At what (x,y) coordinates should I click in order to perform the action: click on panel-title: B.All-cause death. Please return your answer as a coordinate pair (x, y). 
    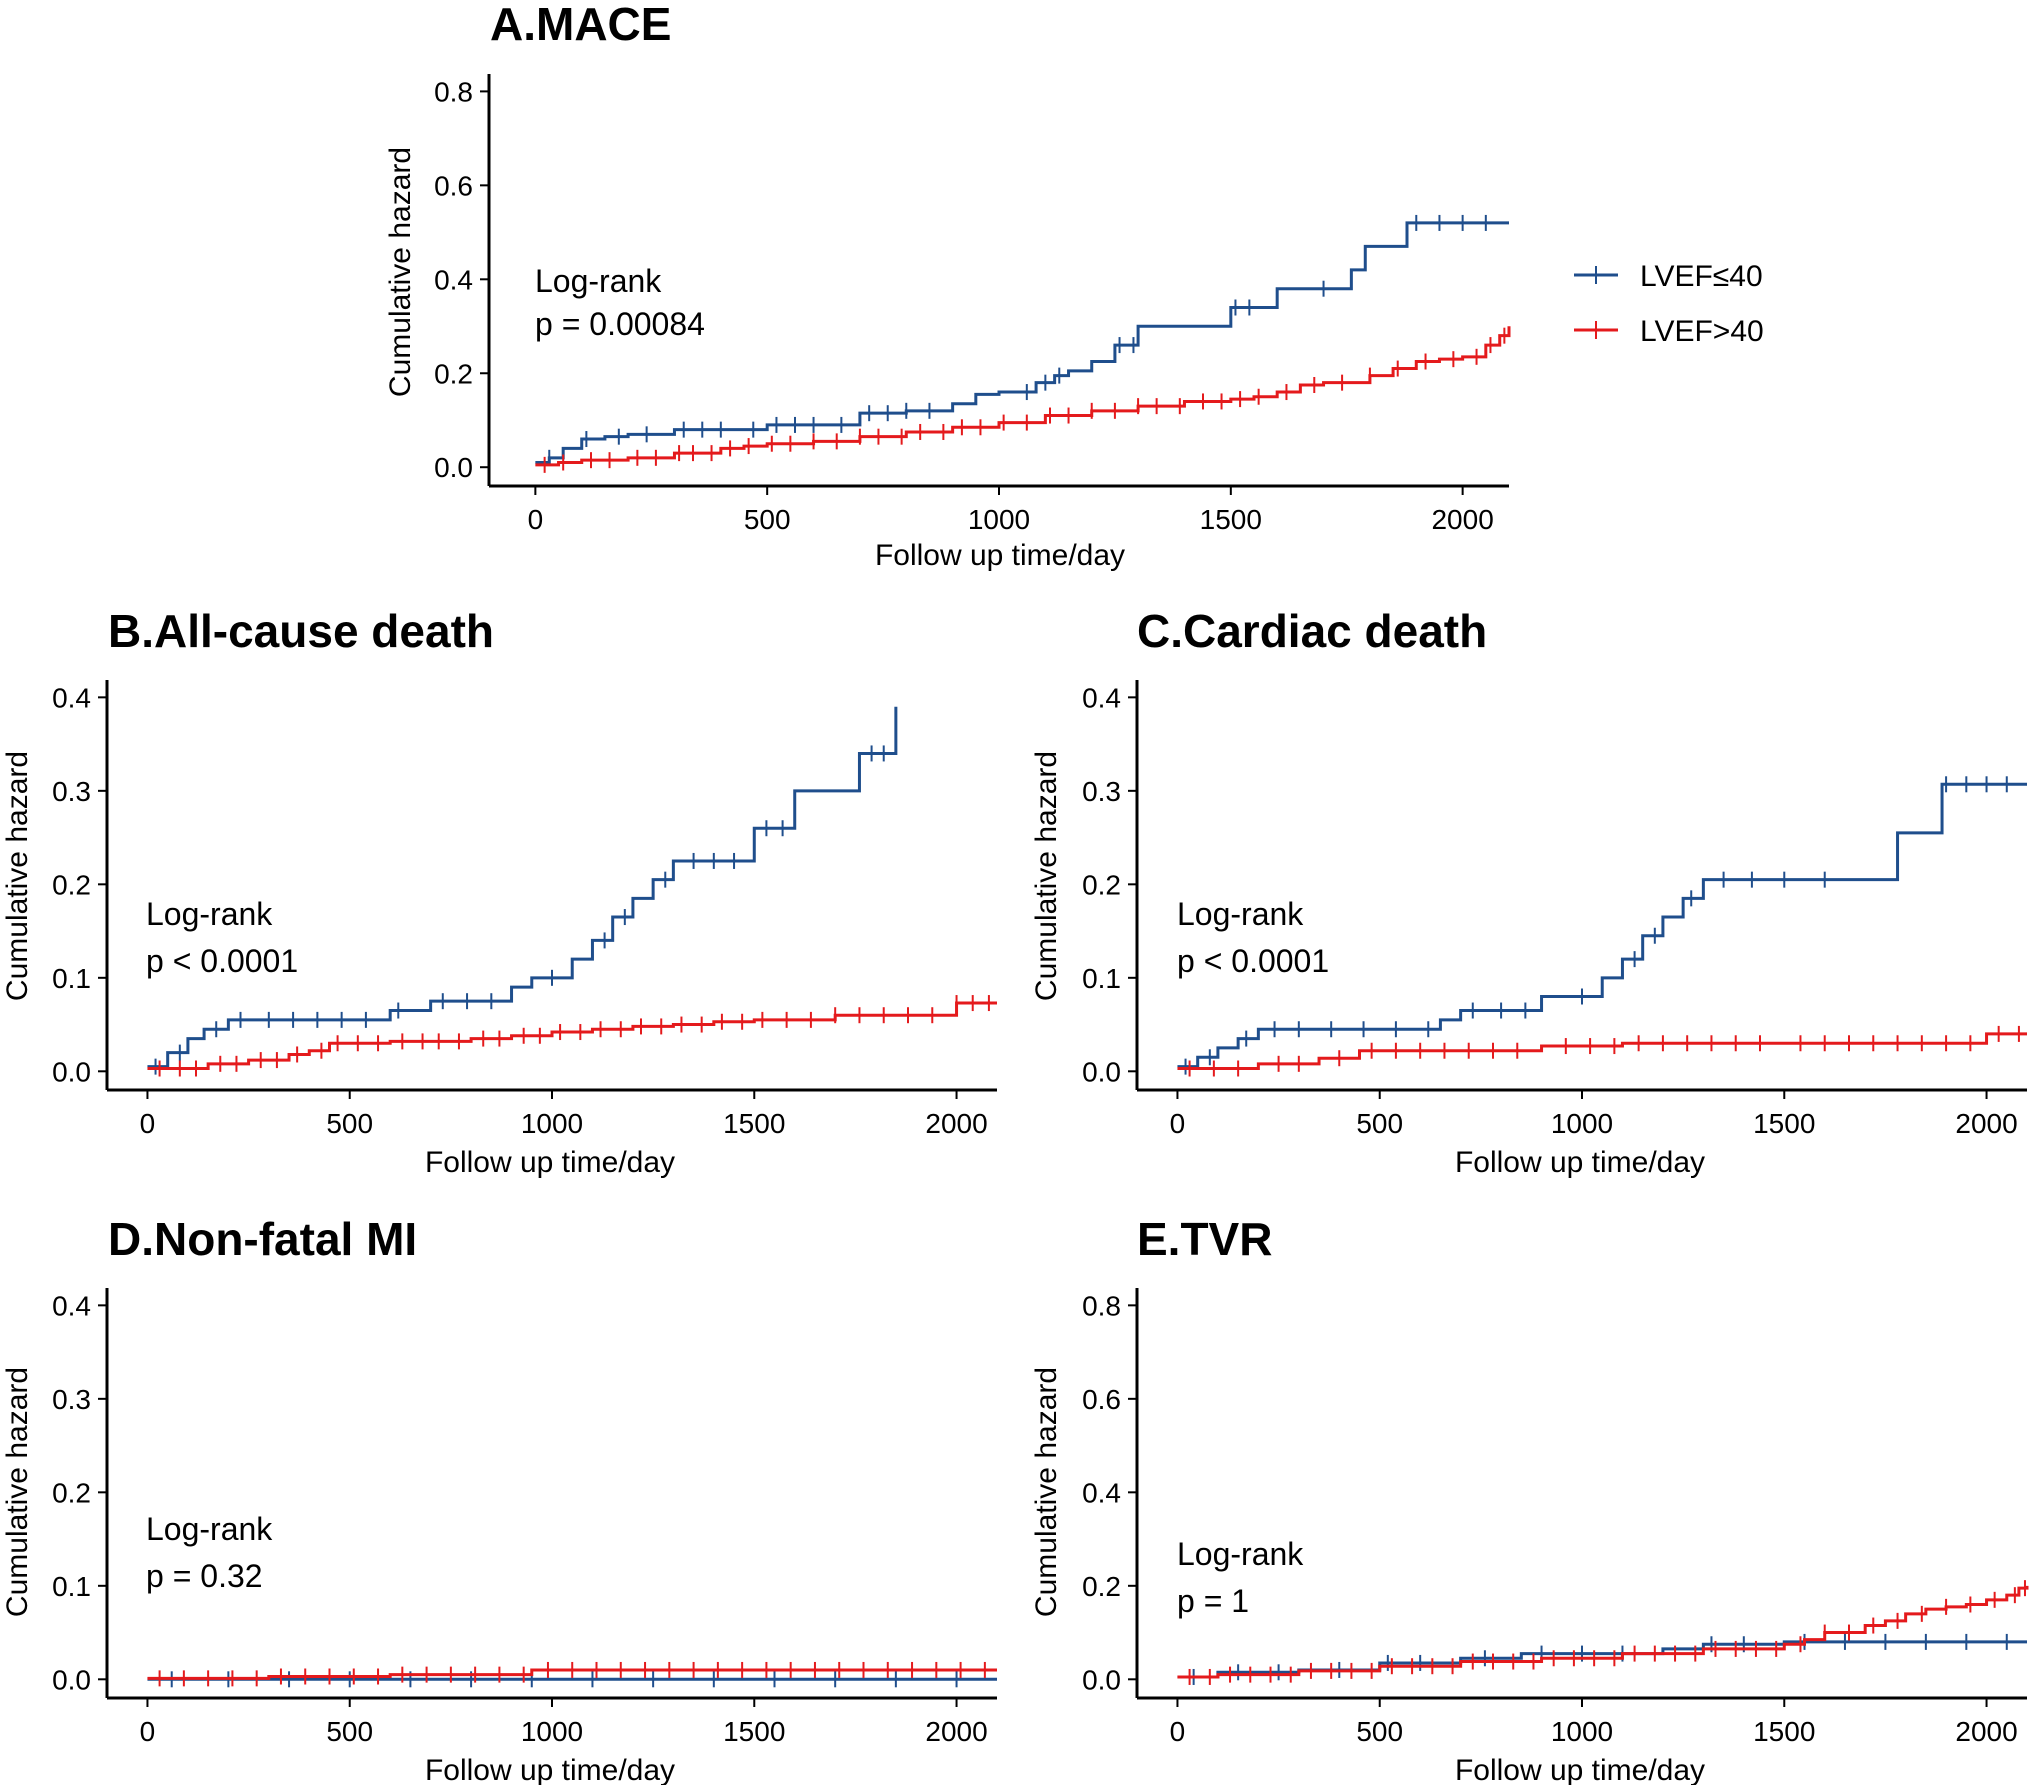
    Looking at the image, I should click on (301, 631).